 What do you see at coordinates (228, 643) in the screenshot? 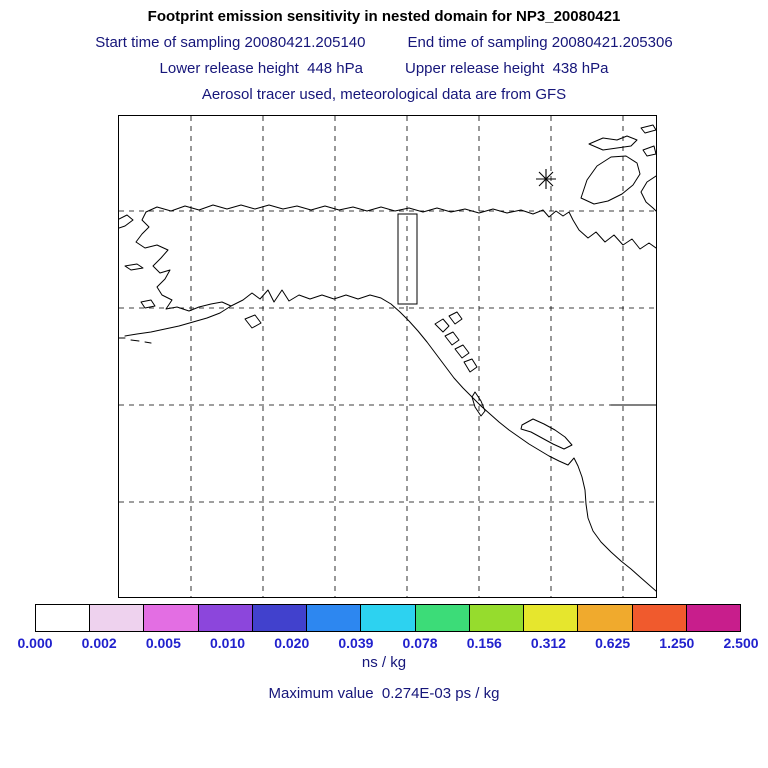
I see `colorbar-tick-label: 0.010` at bounding box center [228, 643].